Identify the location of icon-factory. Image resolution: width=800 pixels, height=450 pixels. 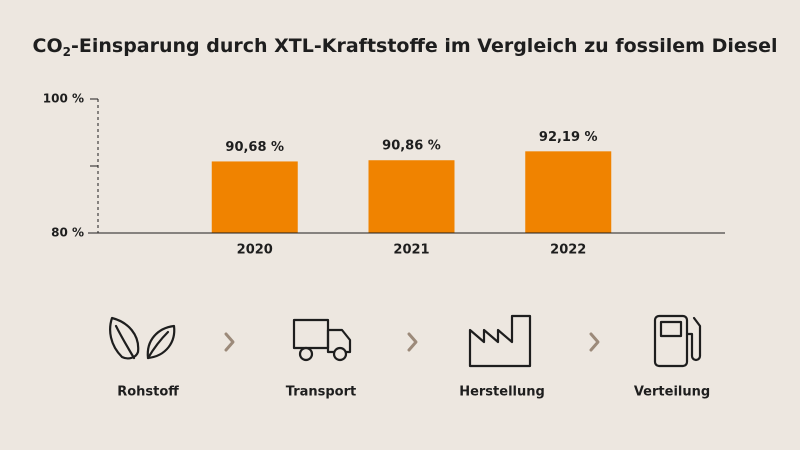
(500, 341).